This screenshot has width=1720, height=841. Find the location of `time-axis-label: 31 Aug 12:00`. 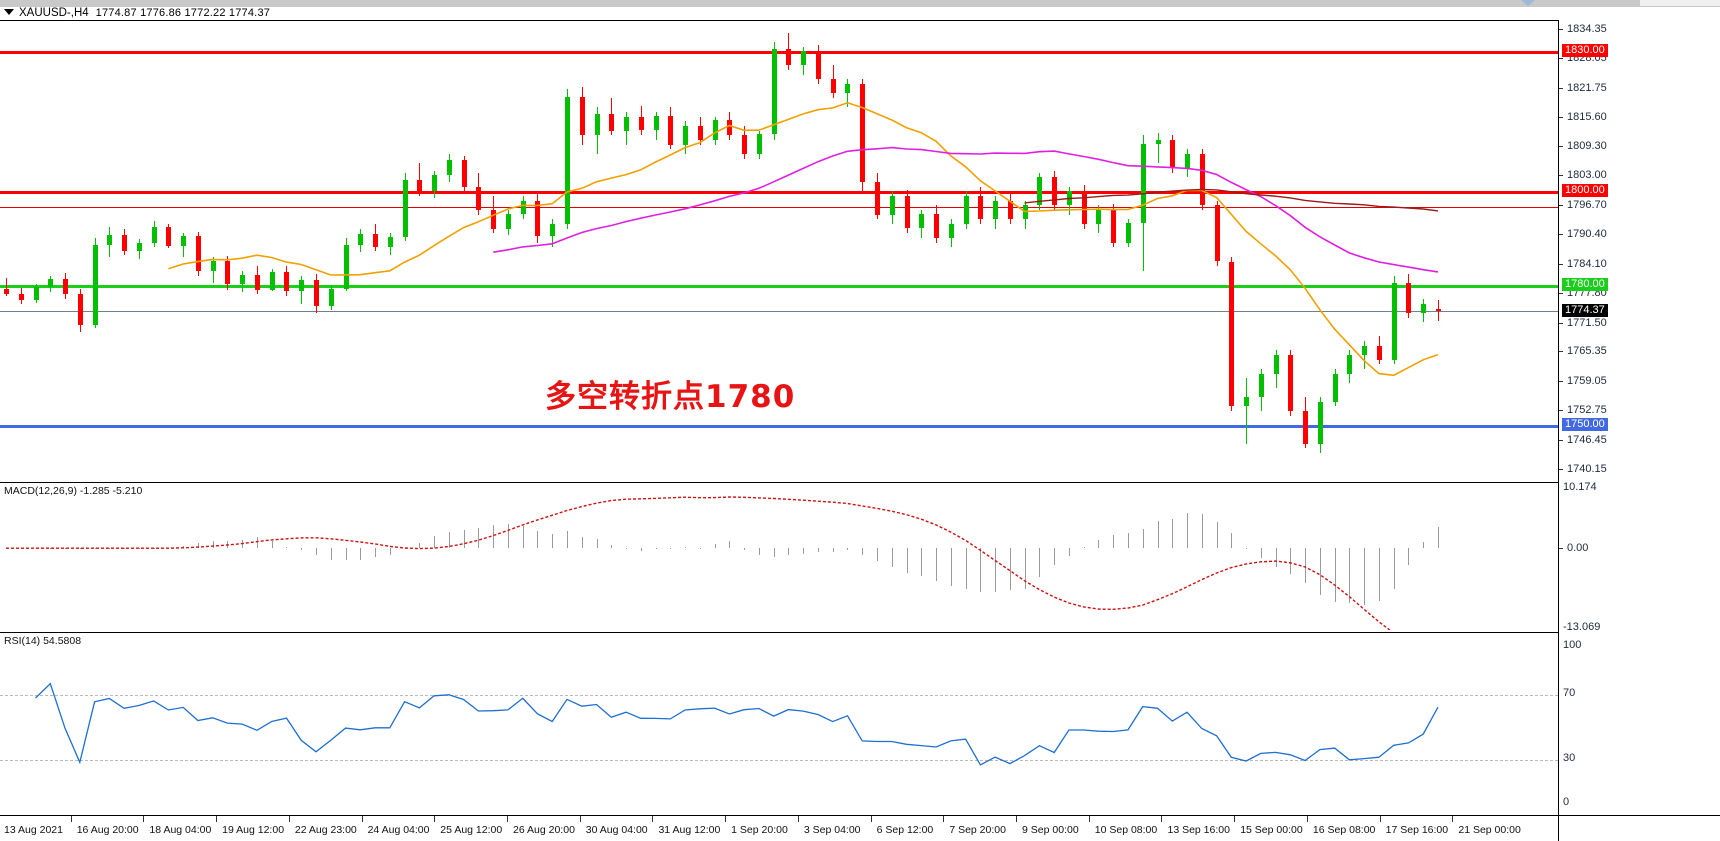

time-axis-label: 31 Aug 12:00 is located at coordinates (689, 830).